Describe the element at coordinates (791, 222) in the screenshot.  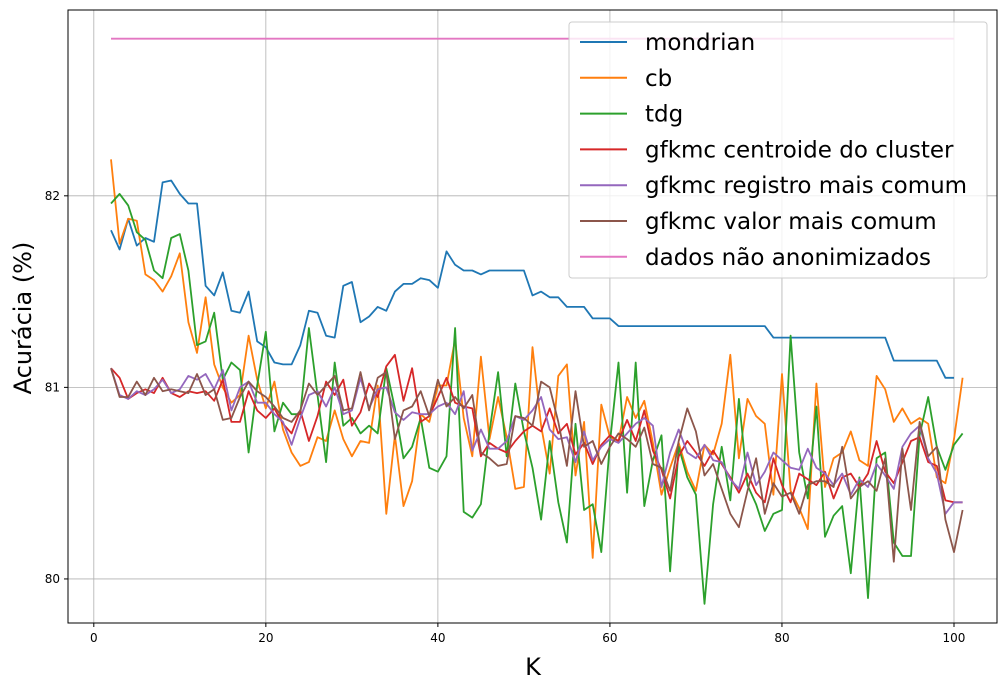
I see `legend-label-5: gfkmc valor mais comum` at that location.